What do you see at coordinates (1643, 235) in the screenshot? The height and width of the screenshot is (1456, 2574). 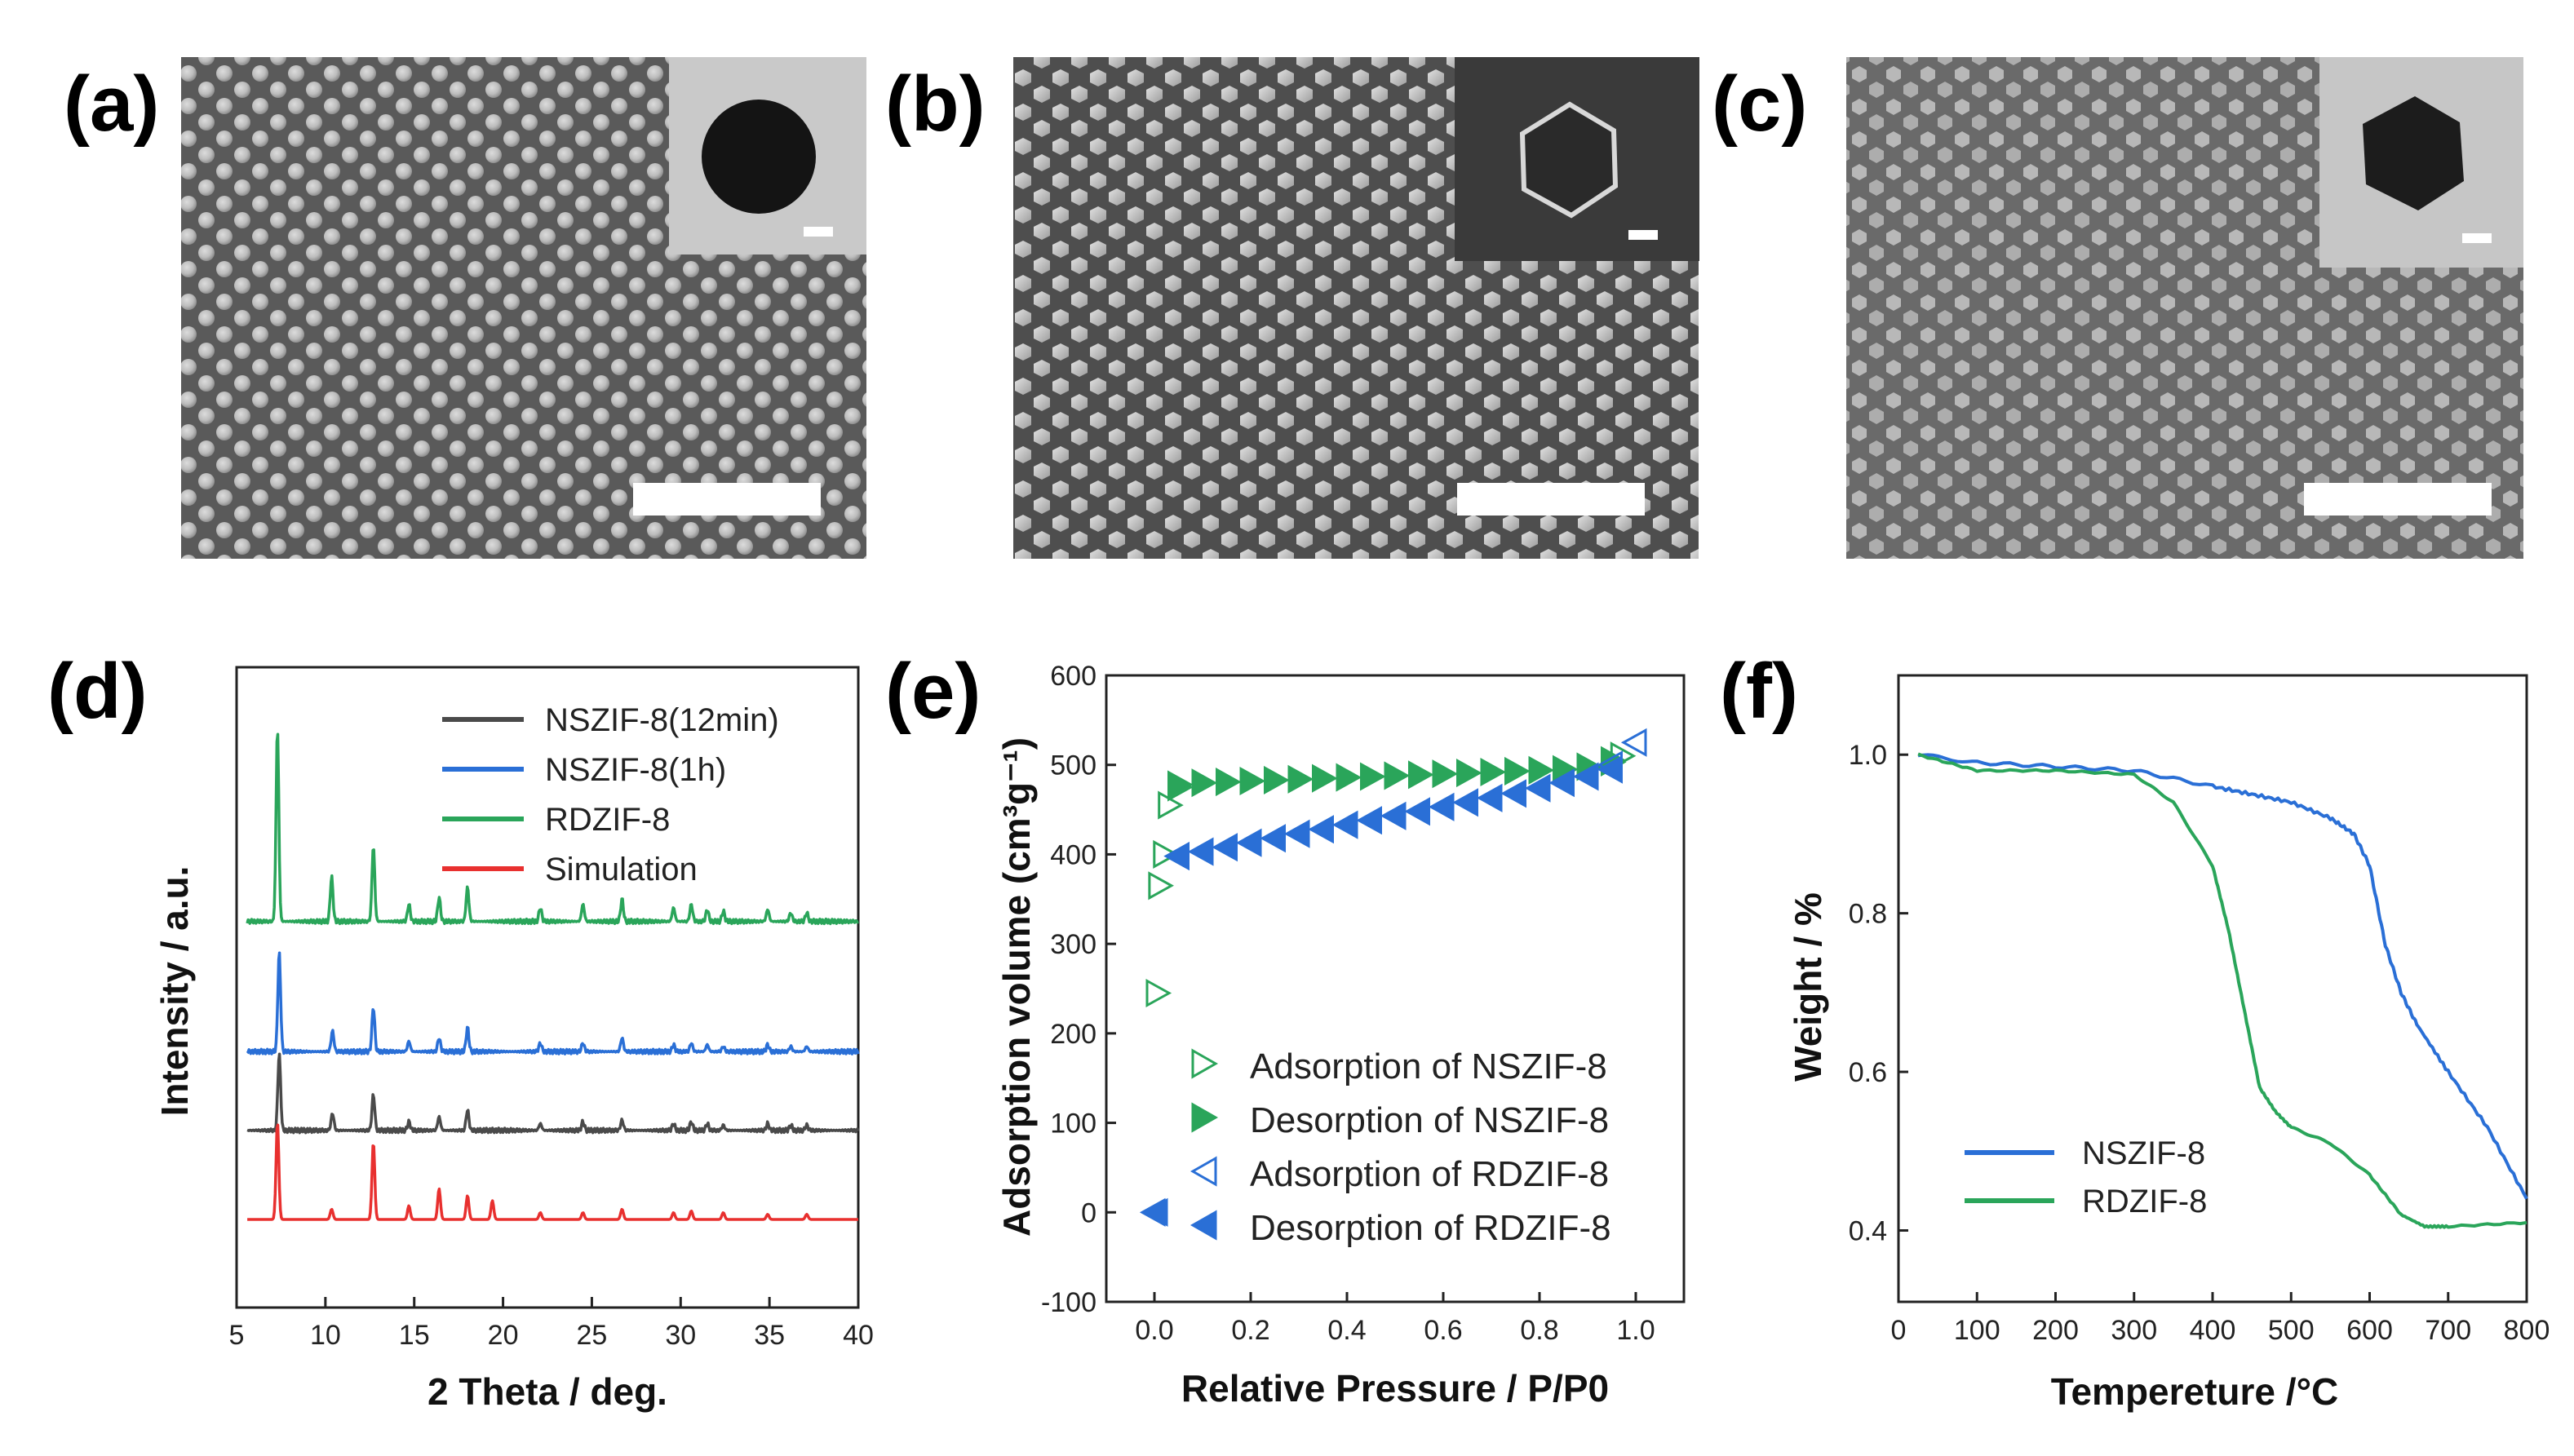 I see `inset-scale-bar-b` at bounding box center [1643, 235].